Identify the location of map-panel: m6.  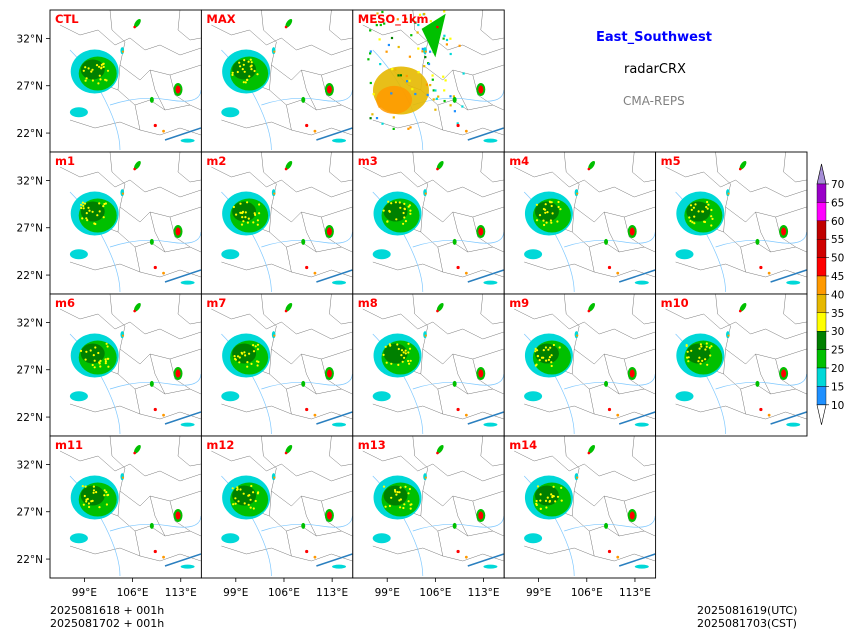
(125, 365).